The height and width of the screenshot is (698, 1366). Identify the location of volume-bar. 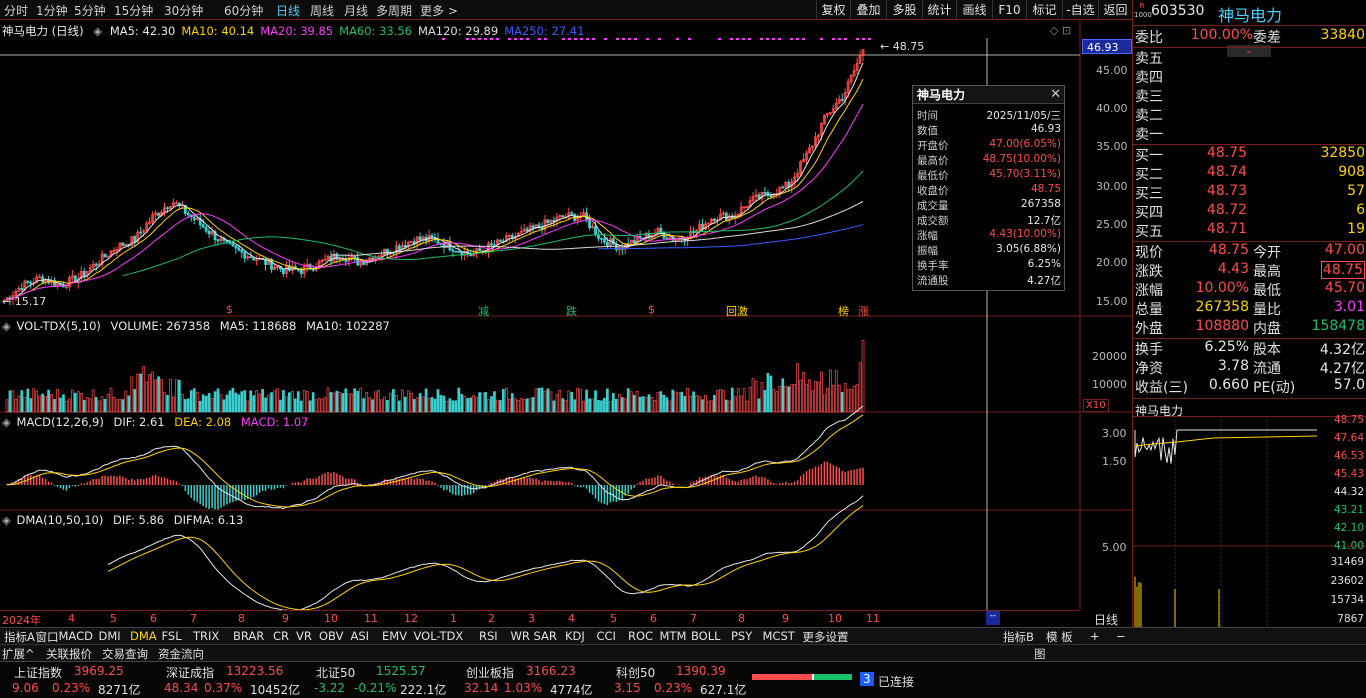
(586, 401).